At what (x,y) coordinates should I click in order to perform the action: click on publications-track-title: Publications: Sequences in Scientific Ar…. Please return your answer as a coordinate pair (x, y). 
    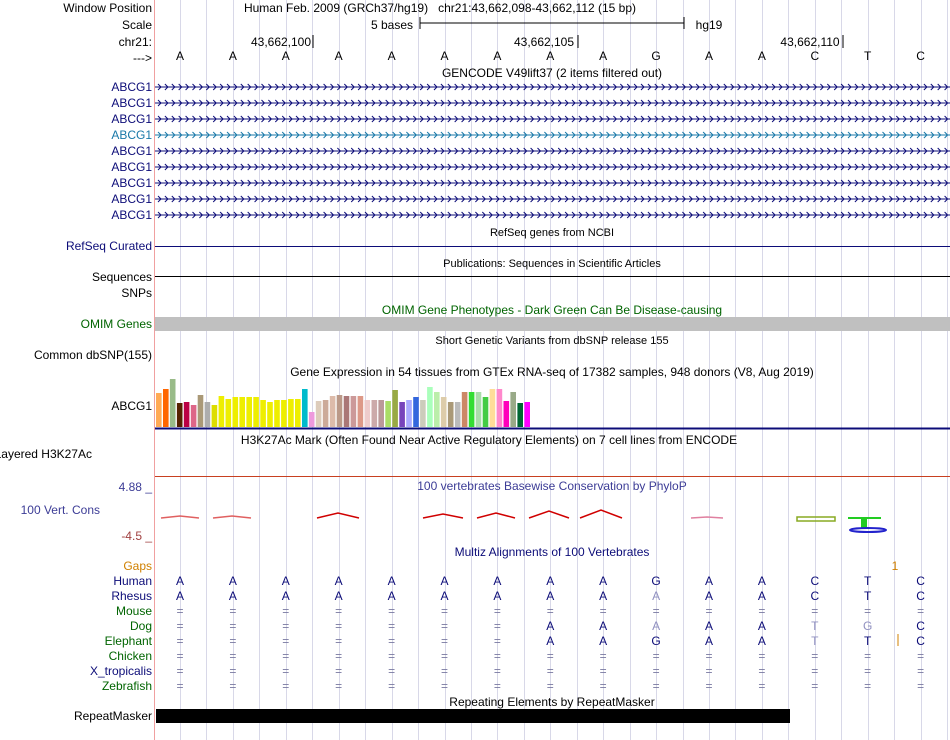
    Looking at the image, I should click on (552, 264).